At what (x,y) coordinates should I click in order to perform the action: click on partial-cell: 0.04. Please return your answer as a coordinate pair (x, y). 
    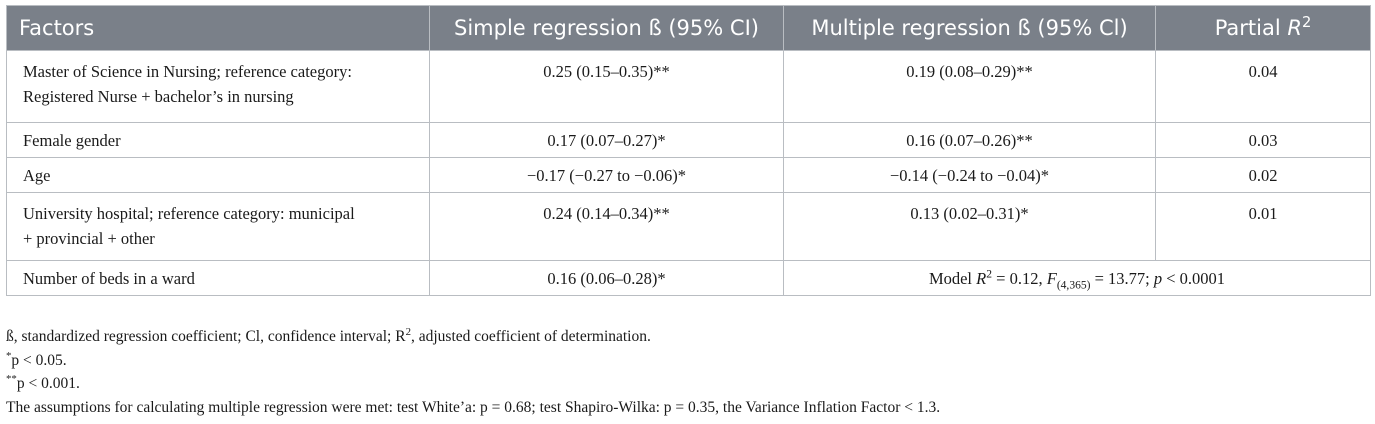
    Looking at the image, I should click on (1263, 86).